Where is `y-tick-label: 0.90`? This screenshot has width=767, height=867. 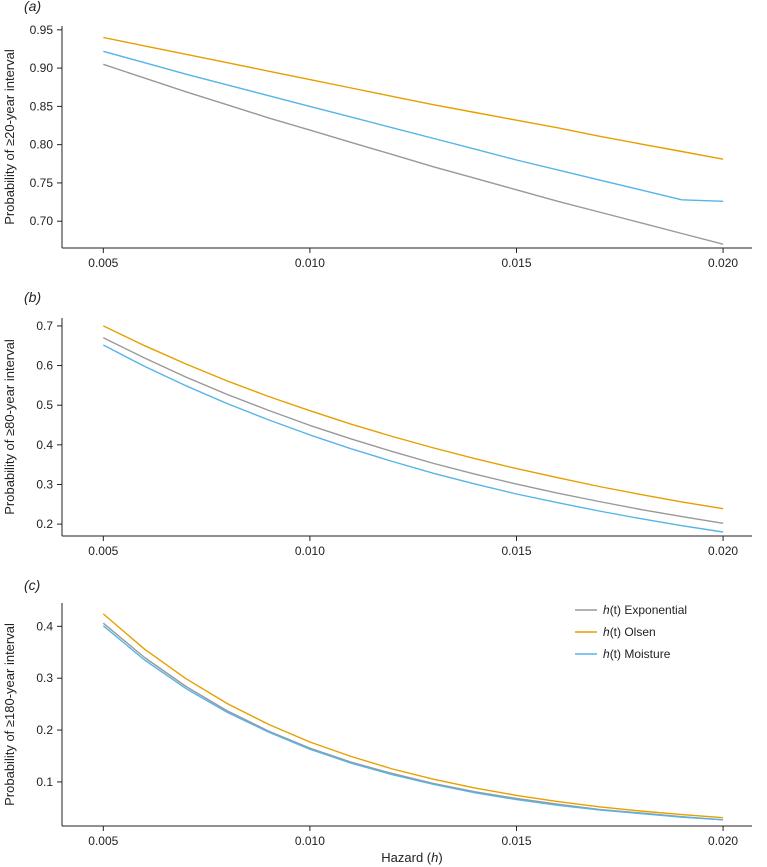
y-tick-label: 0.90 is located at coordinates (42, 68).